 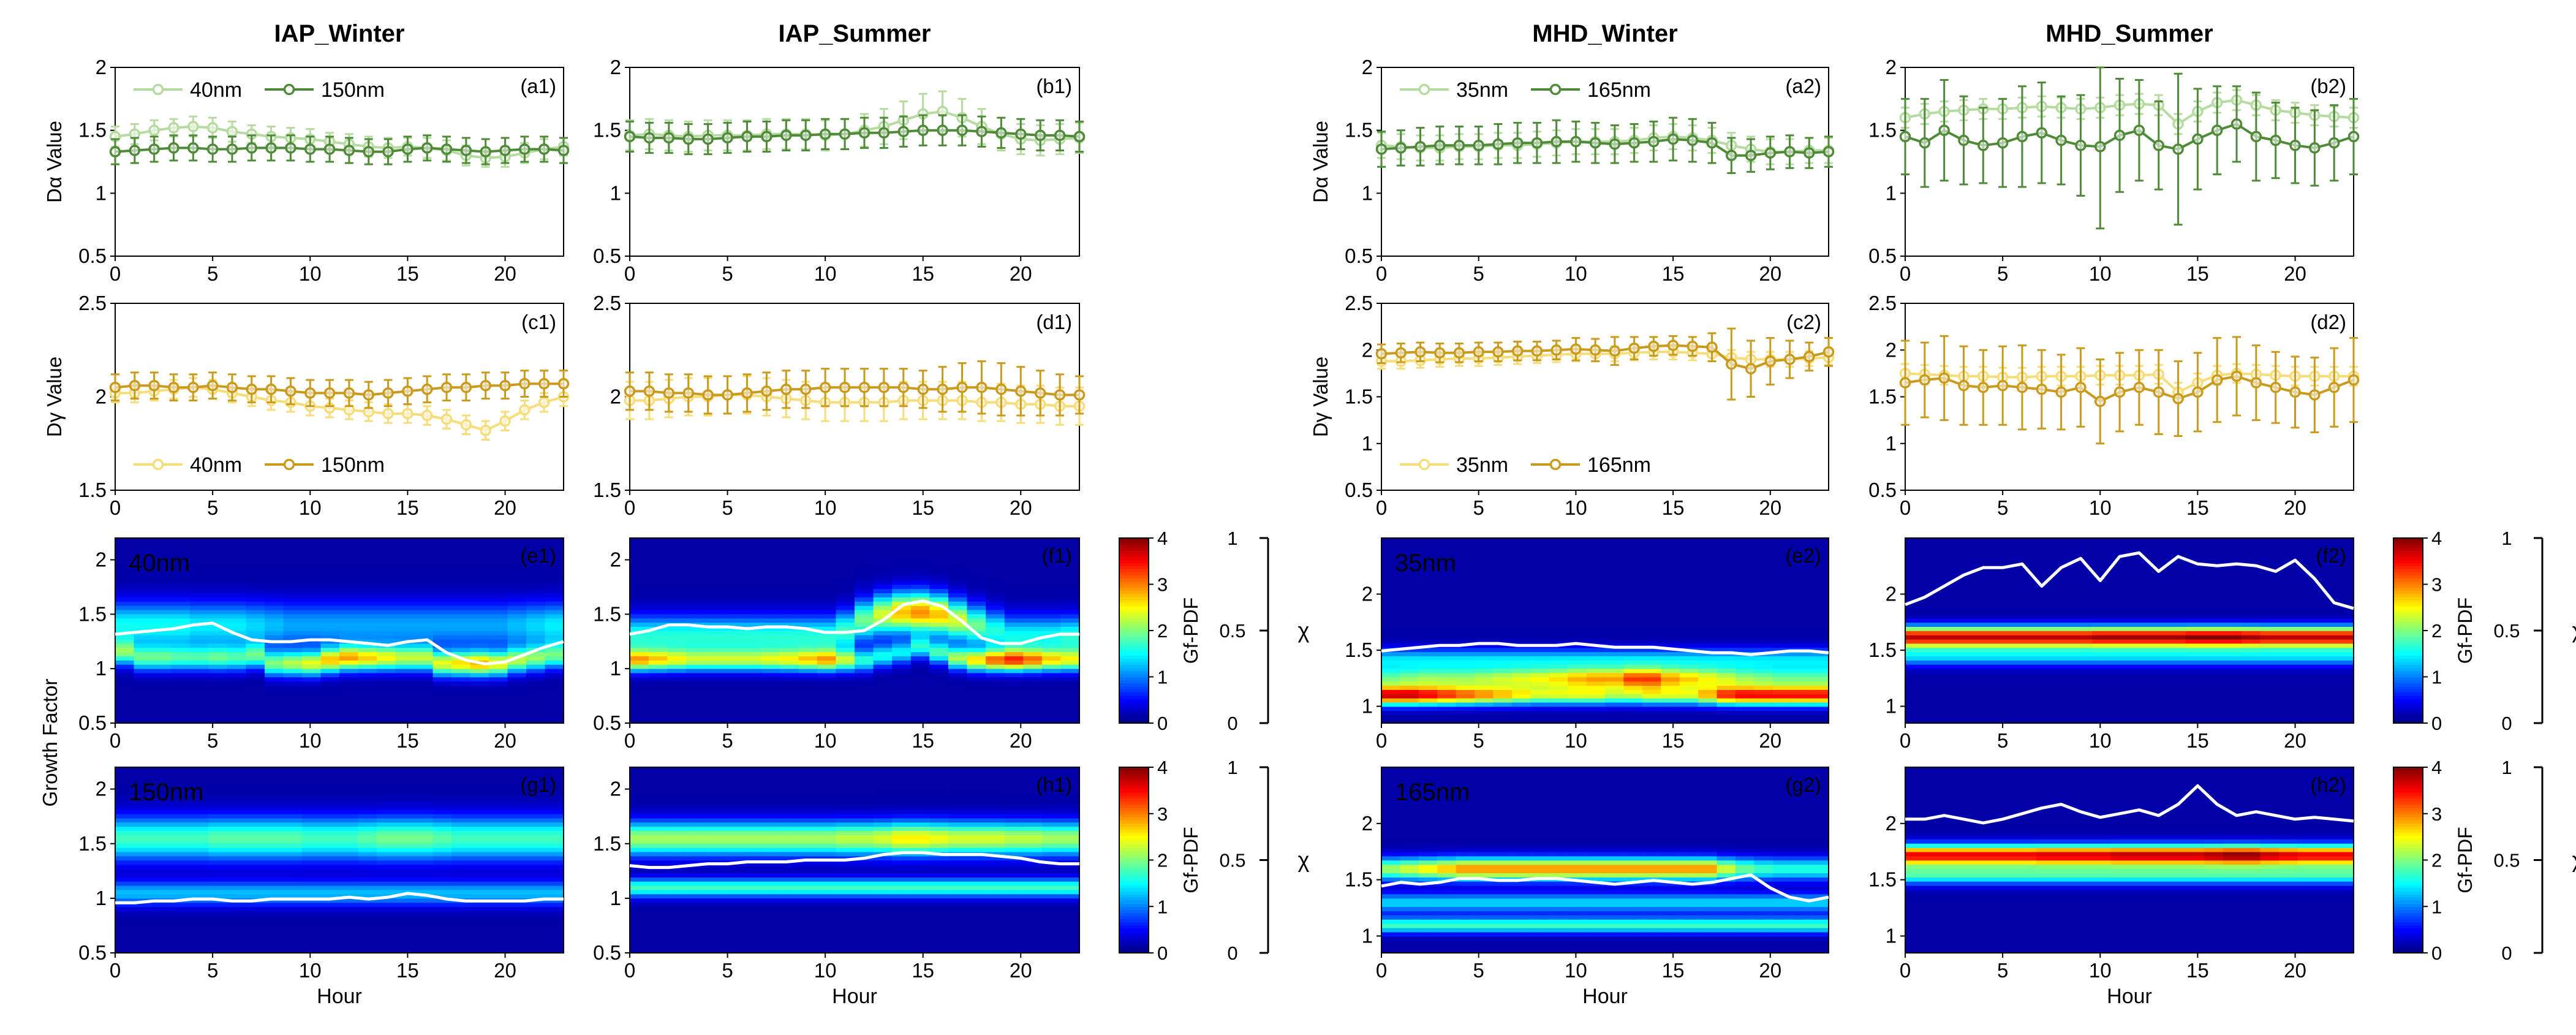 What do you see at coordinates (1359, 130) in the screenshot?
I see `y-tick-label: 1.5` at bounding box center [1359, 130].